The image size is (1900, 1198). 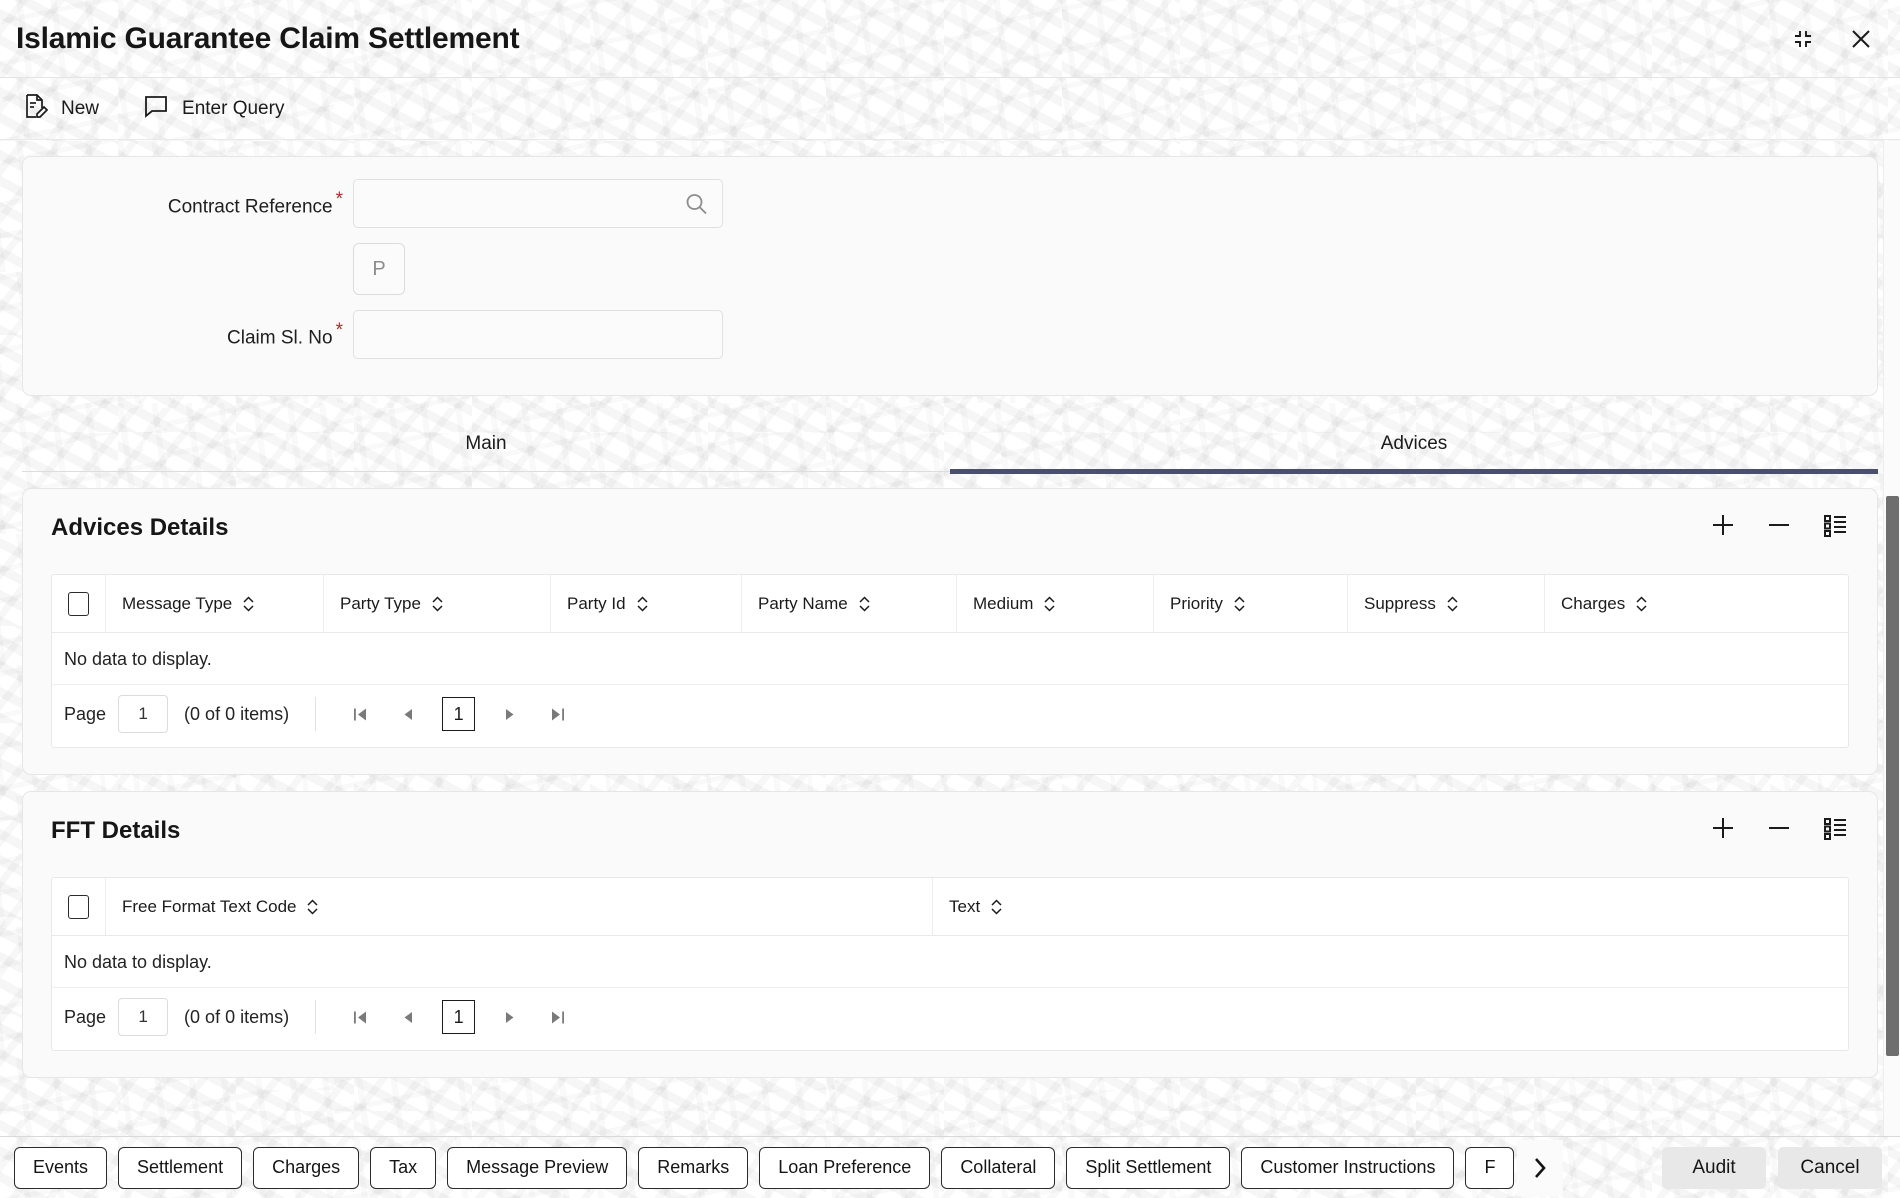 I want to click on partial-button: F, so click(x=1490, y=1167).